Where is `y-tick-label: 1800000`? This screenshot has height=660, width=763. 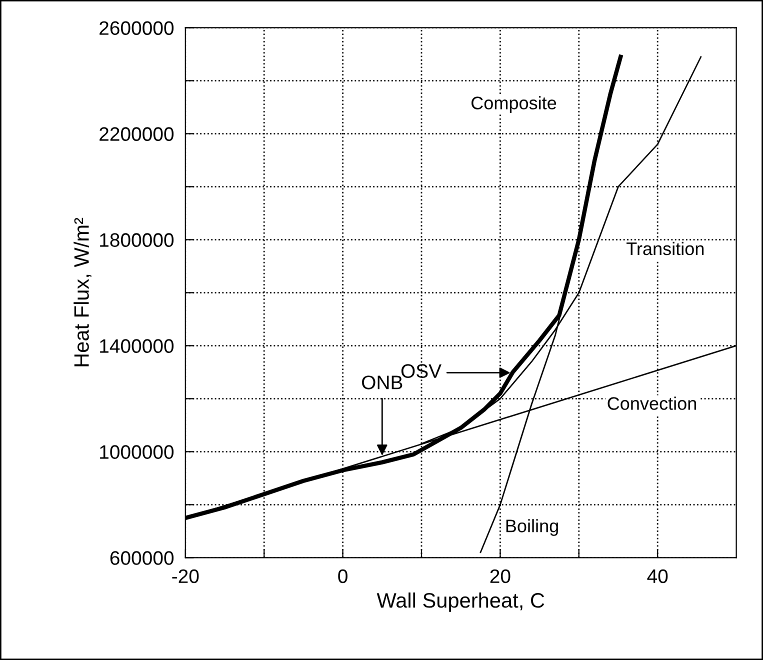 y-tick-label: 1800000 is located at coordinates (137, 240).